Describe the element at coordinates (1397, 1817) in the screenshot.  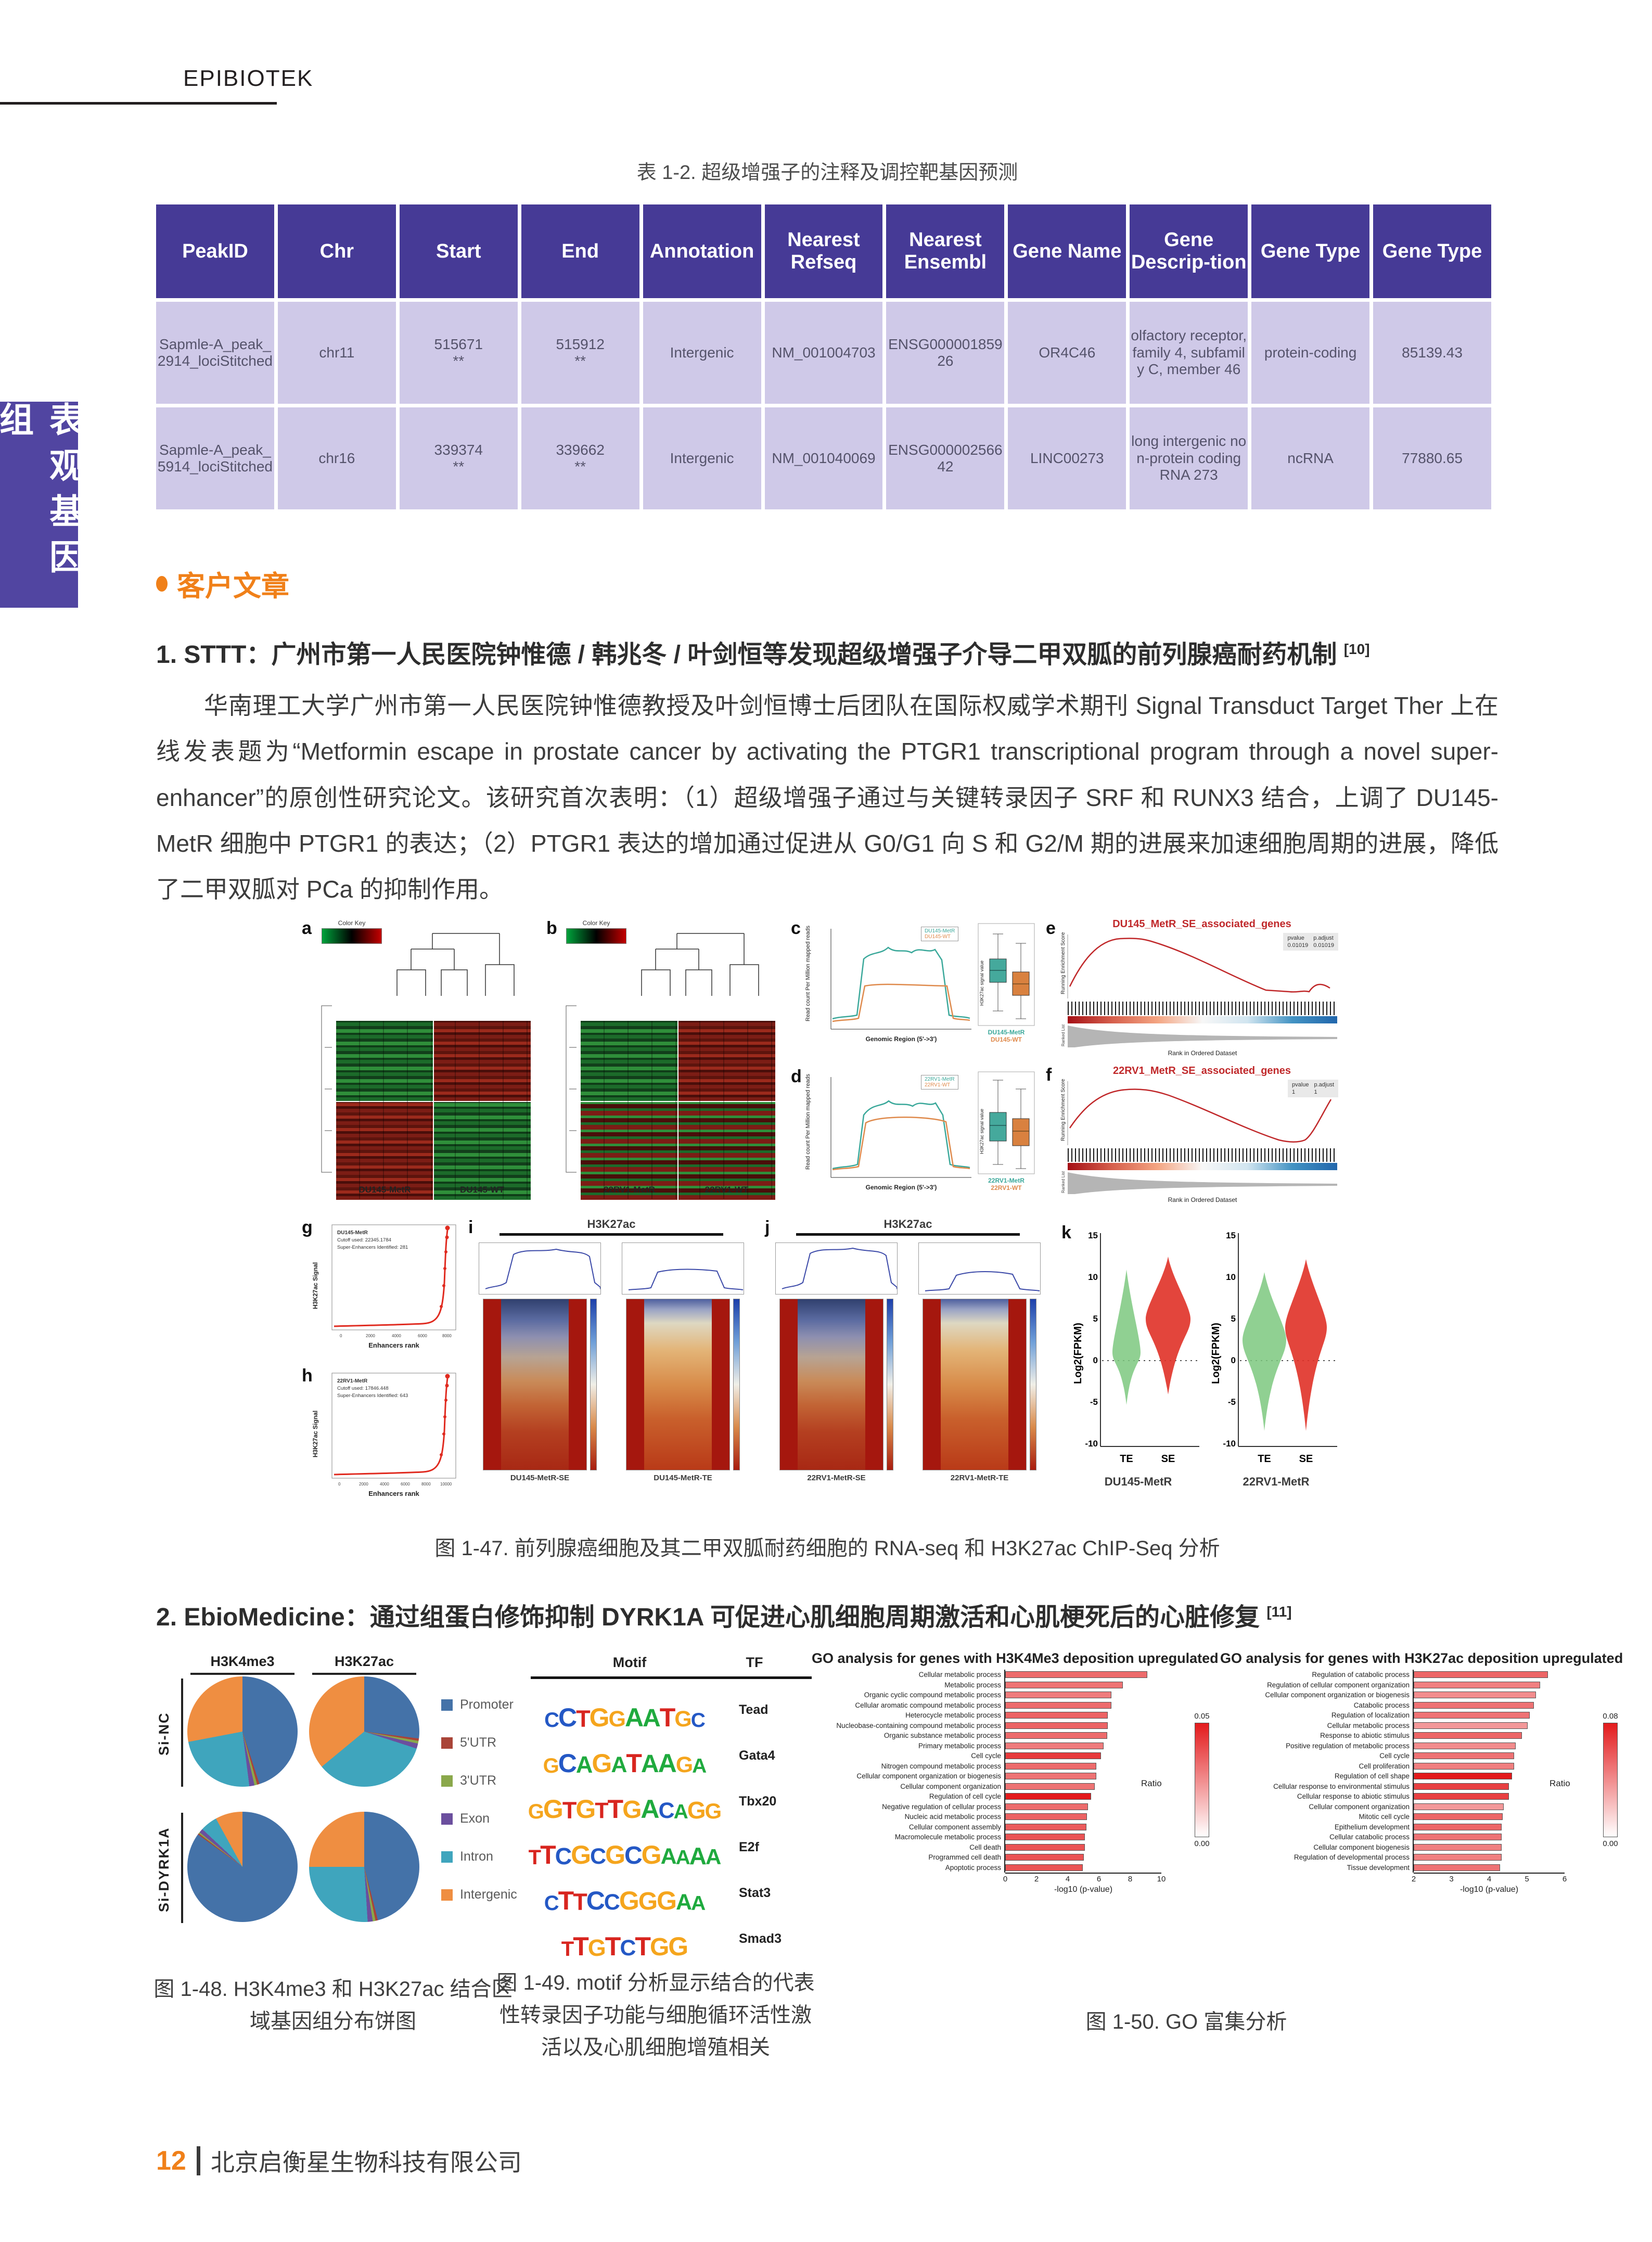
I see `go-bar-row: Mitotic cell cycle` at that location.